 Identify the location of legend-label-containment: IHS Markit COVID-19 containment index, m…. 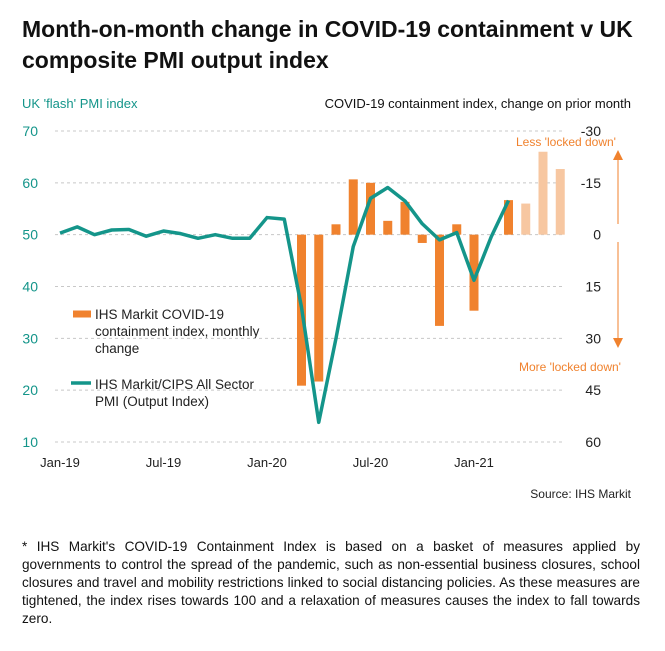
(177, 331).